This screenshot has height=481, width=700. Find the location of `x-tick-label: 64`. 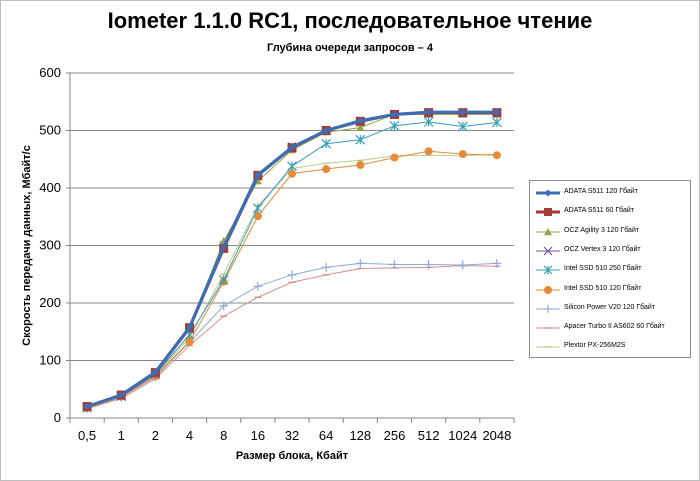

x-tick-label: 64 is located at coordinates (326, 435).